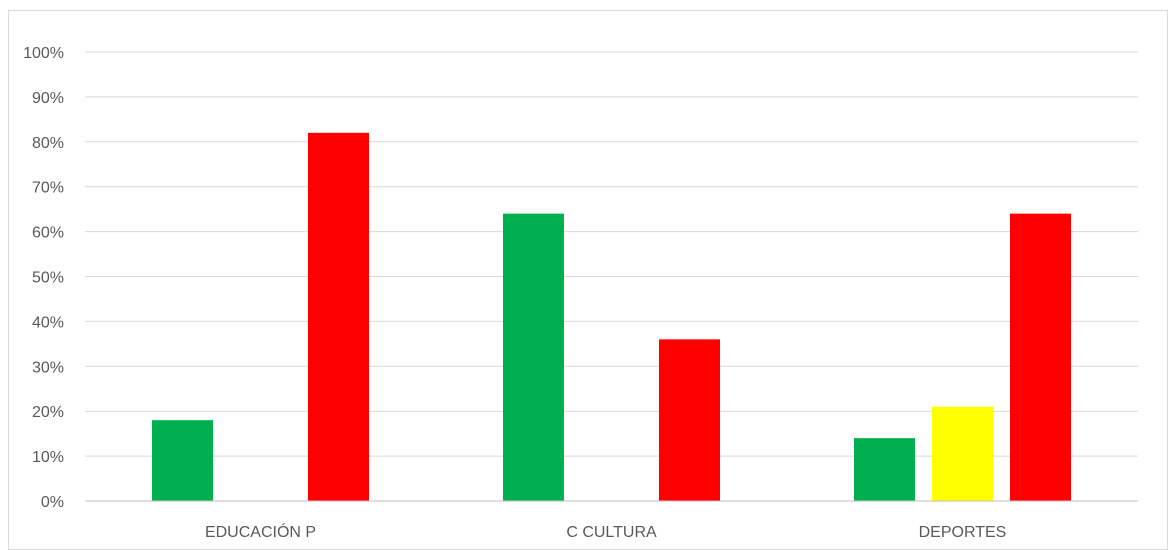 Image resolution: width=1170 pixels, height=550 pixels. Describe the element at coordinates (43, 53) in the screenshot. I see `y-tick-label: 100%` at that location.